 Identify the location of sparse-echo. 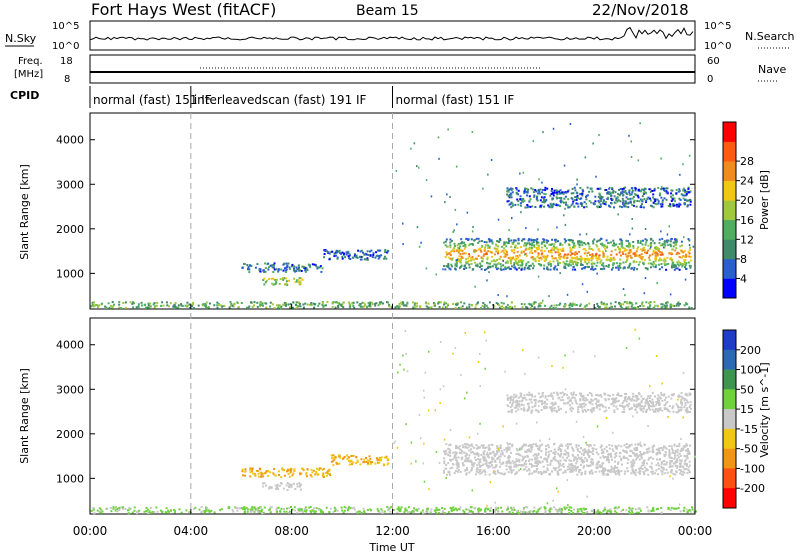
(570, 124).